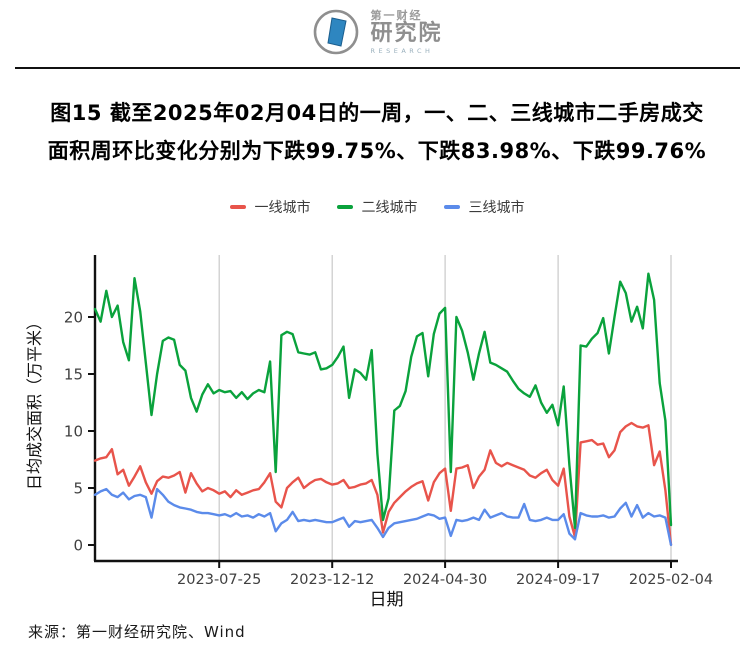  I want to click on source-note: 来源：第一财经研究院、Wind, so click(137, 632).